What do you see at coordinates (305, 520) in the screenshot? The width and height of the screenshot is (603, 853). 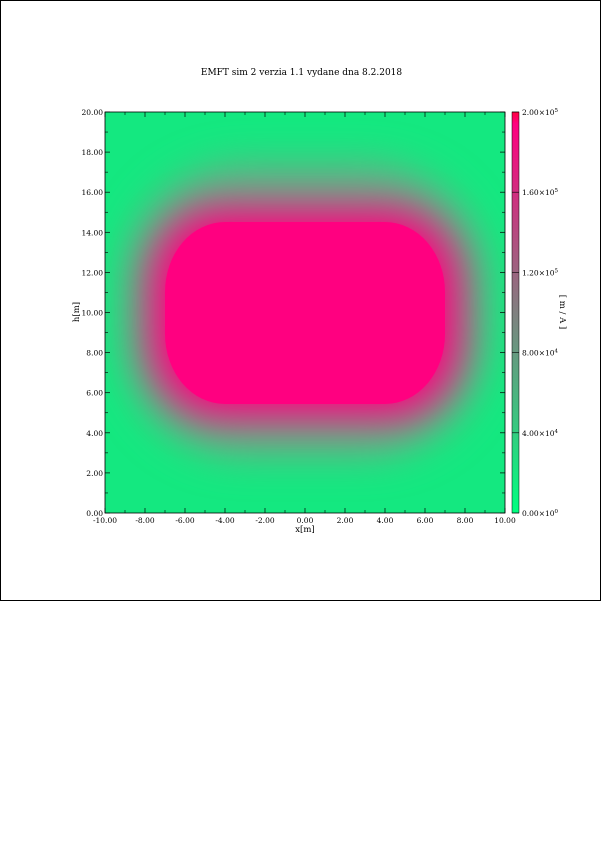 I see `x-tick-label: 0.00` at bounding box center [305, 520].